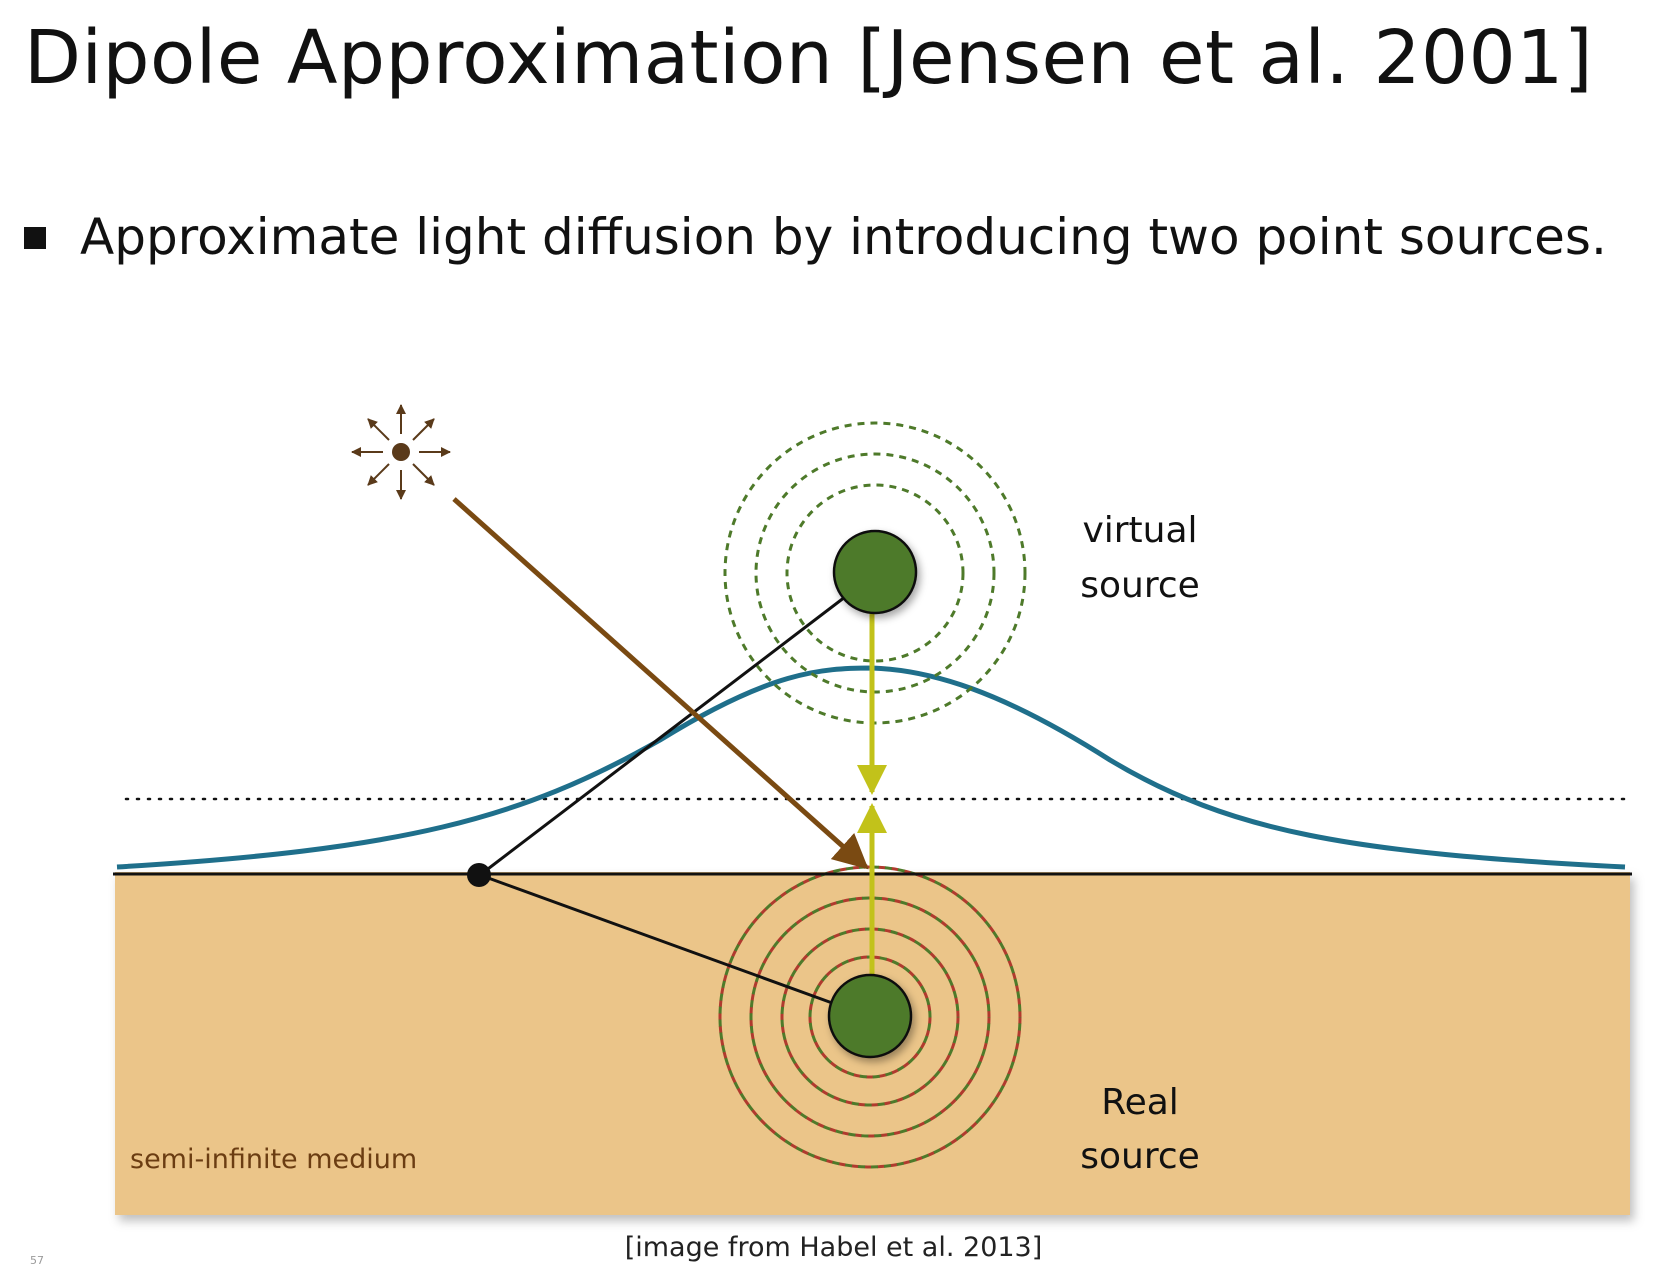 This screenshot has height=1276, width=1667. Describe the element at coordinates (401, 452) in the screenshot. I see `light-source-icon` at that location.